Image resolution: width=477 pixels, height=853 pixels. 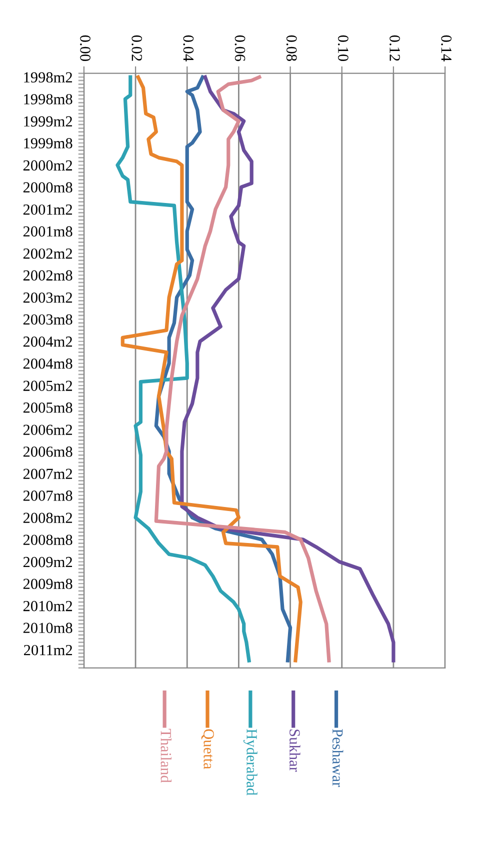 What do you see at coordinates (47, 562) in the screenshot?
I see `y-tick-label: 2009m2` at bounding box center [47, 562].